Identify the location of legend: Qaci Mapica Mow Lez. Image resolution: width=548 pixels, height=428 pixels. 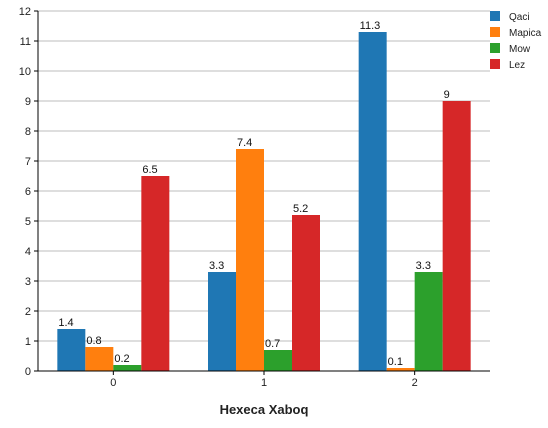
(516, 41).